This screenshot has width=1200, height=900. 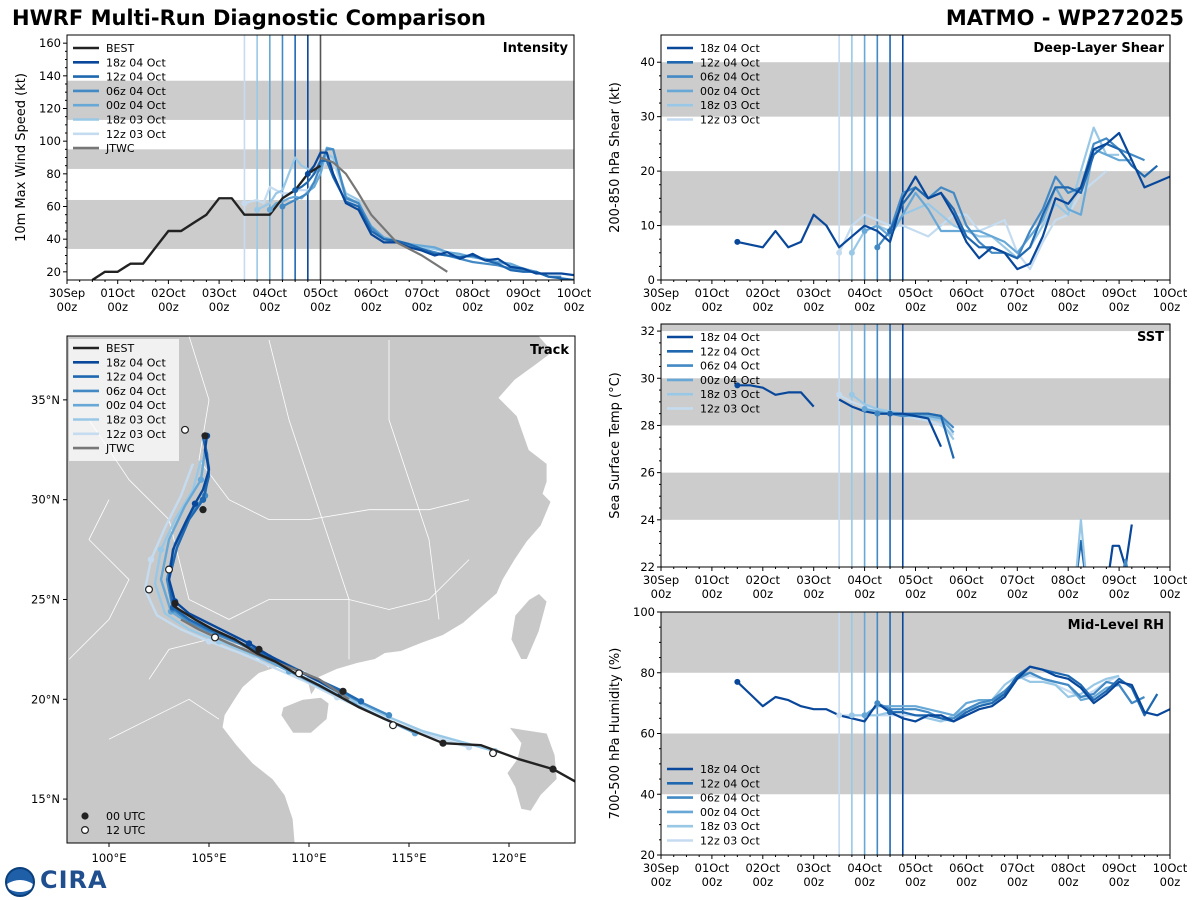 I want to click on y-tick-label: 60, so click(x=647, y=734).